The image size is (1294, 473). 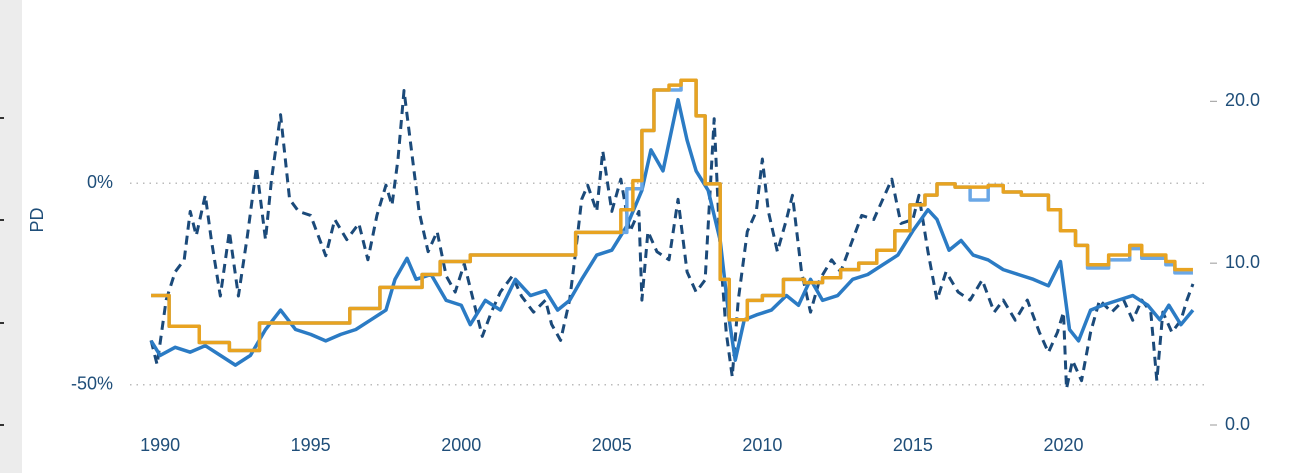 What do you see at coordinates (2, 271) in the screenshot?
I see `side-strip-ticks` at bounding box center [2, 271].